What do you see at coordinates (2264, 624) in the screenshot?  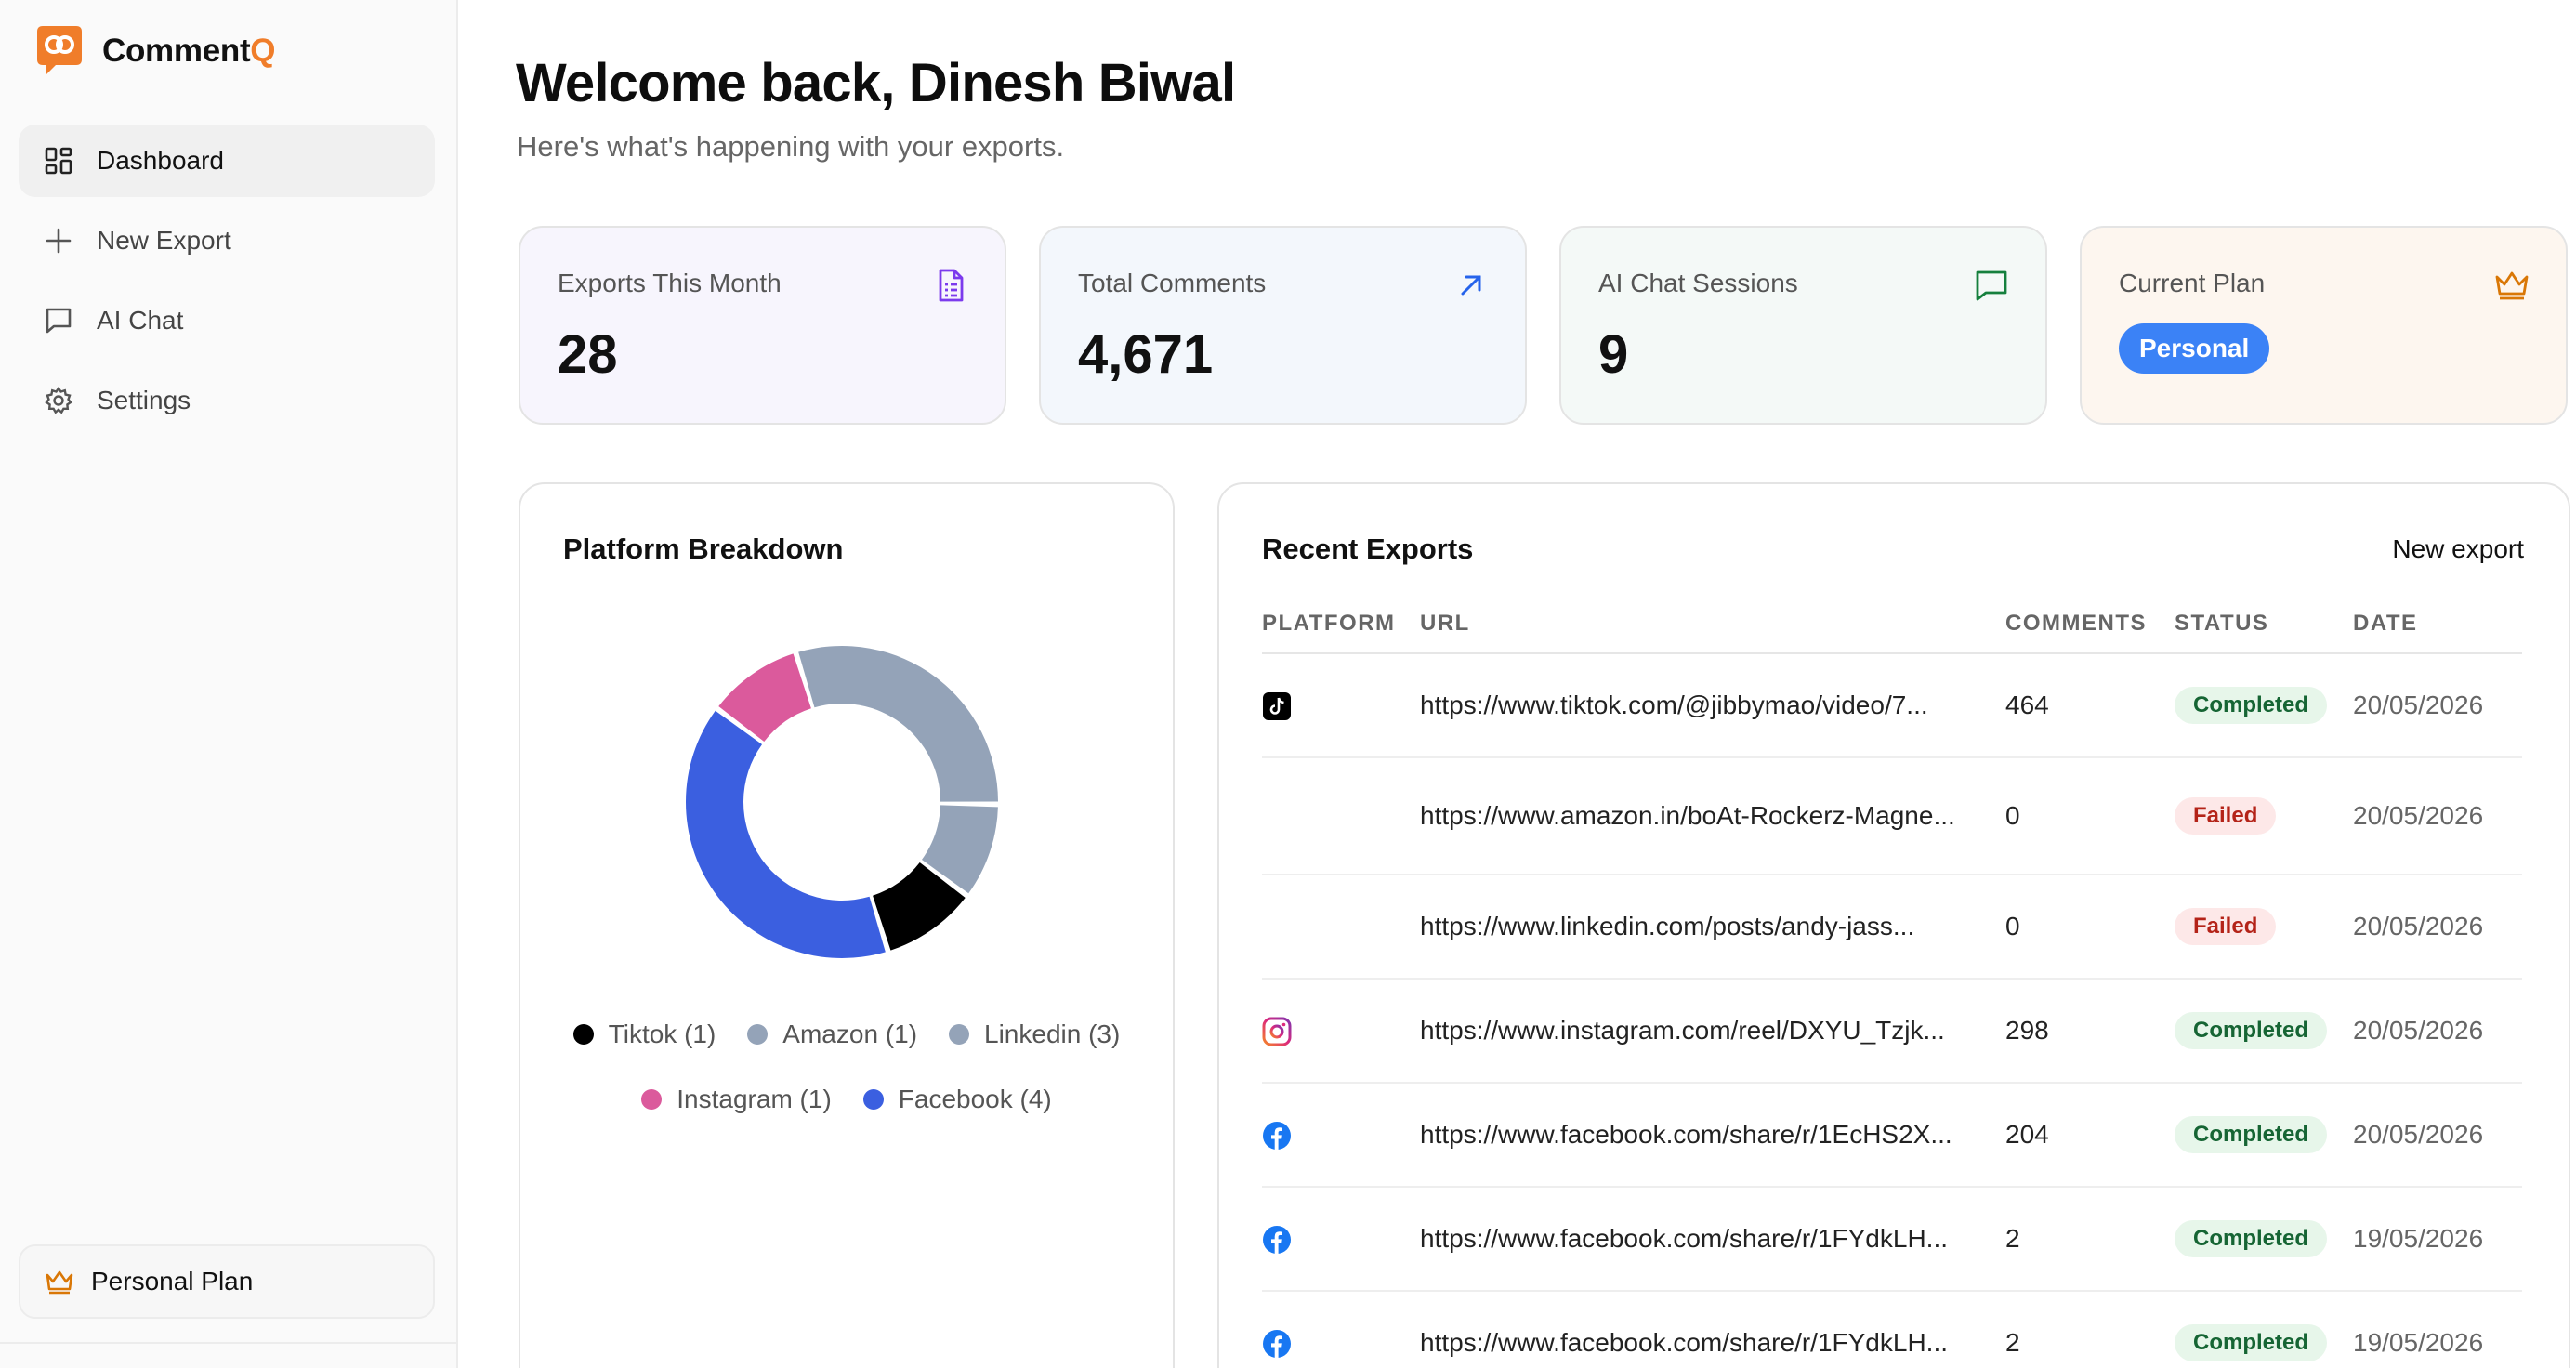 I see `column-header-status: STATUS` at bounding box center [2264, 624].